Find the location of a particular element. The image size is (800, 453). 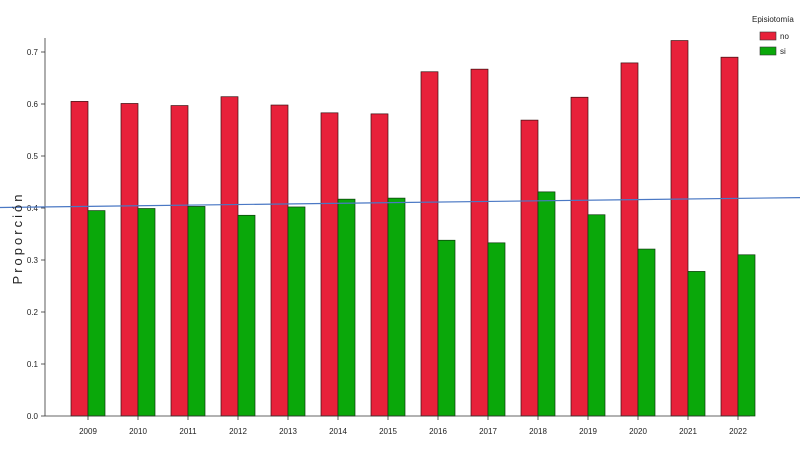

bar-no-2013 is located at coordinates (279, 260).